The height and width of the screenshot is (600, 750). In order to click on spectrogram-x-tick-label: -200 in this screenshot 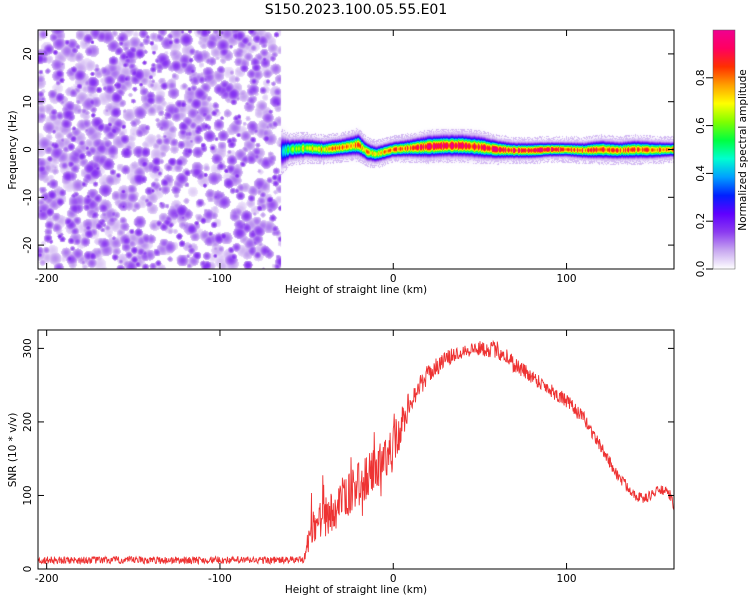, I will do `click(47, 279)`.